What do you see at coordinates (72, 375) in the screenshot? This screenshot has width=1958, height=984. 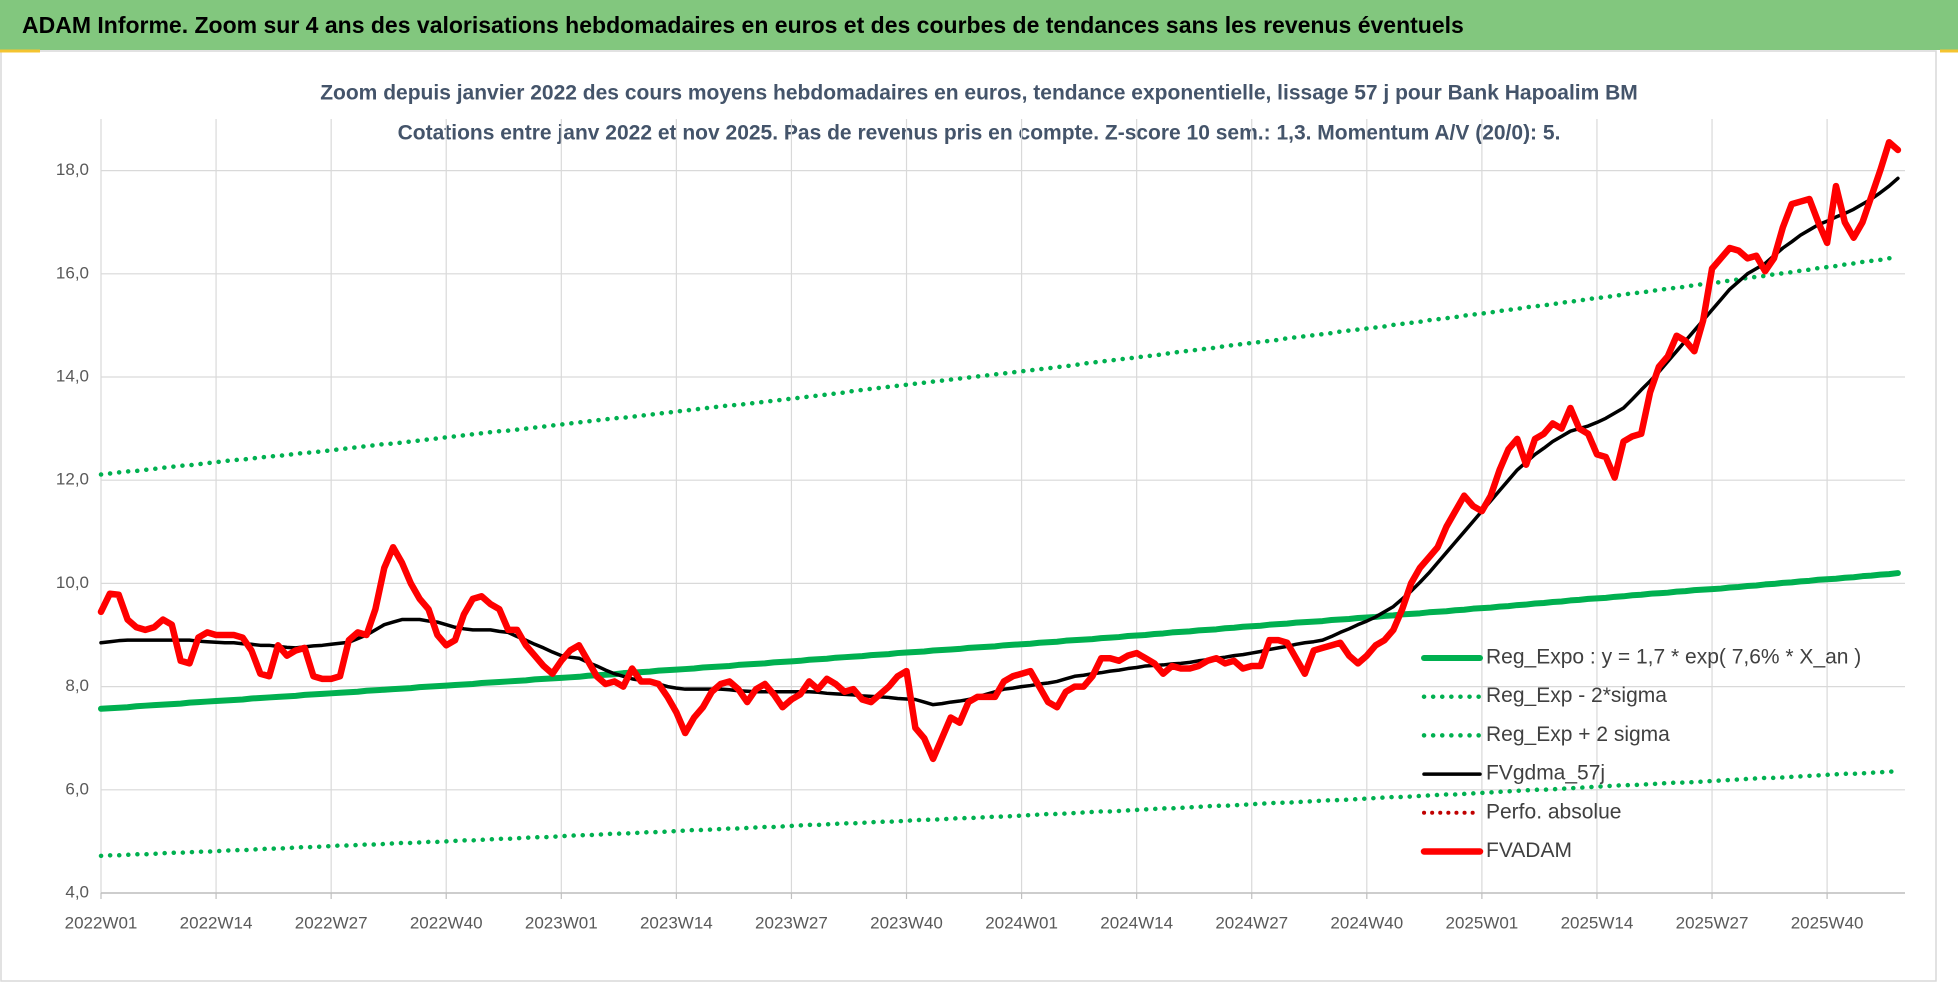 I see `y-tick-label: 14,0` at bounding box center [72, 375].